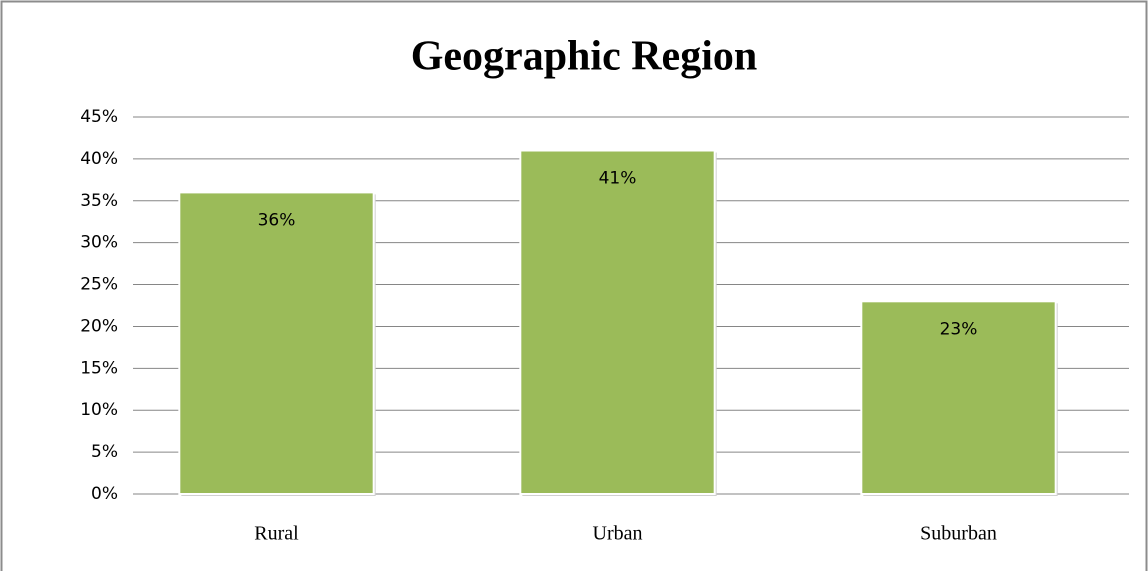 The width and height of the screenshot is (1148, 571). I want to click on data-label: 36%, so click(277, 220).